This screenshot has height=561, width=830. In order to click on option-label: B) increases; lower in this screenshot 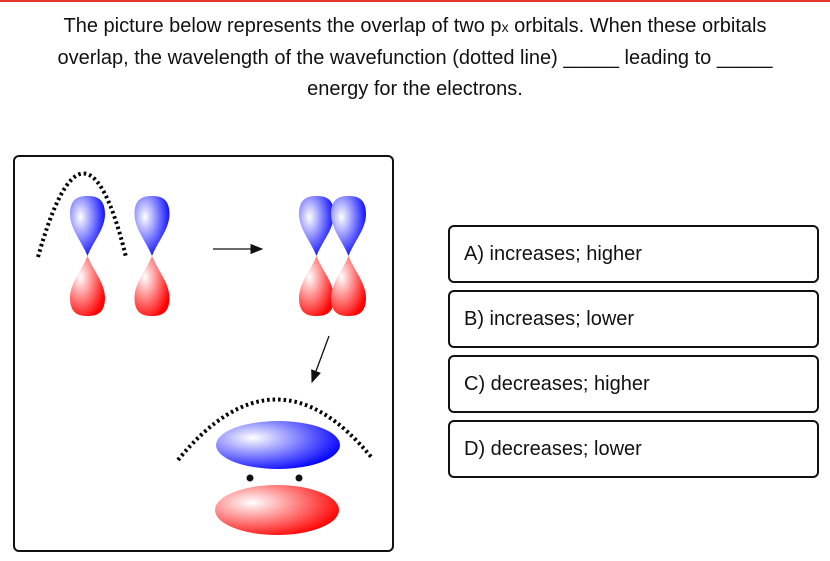, I will do `click(549, 319)`.